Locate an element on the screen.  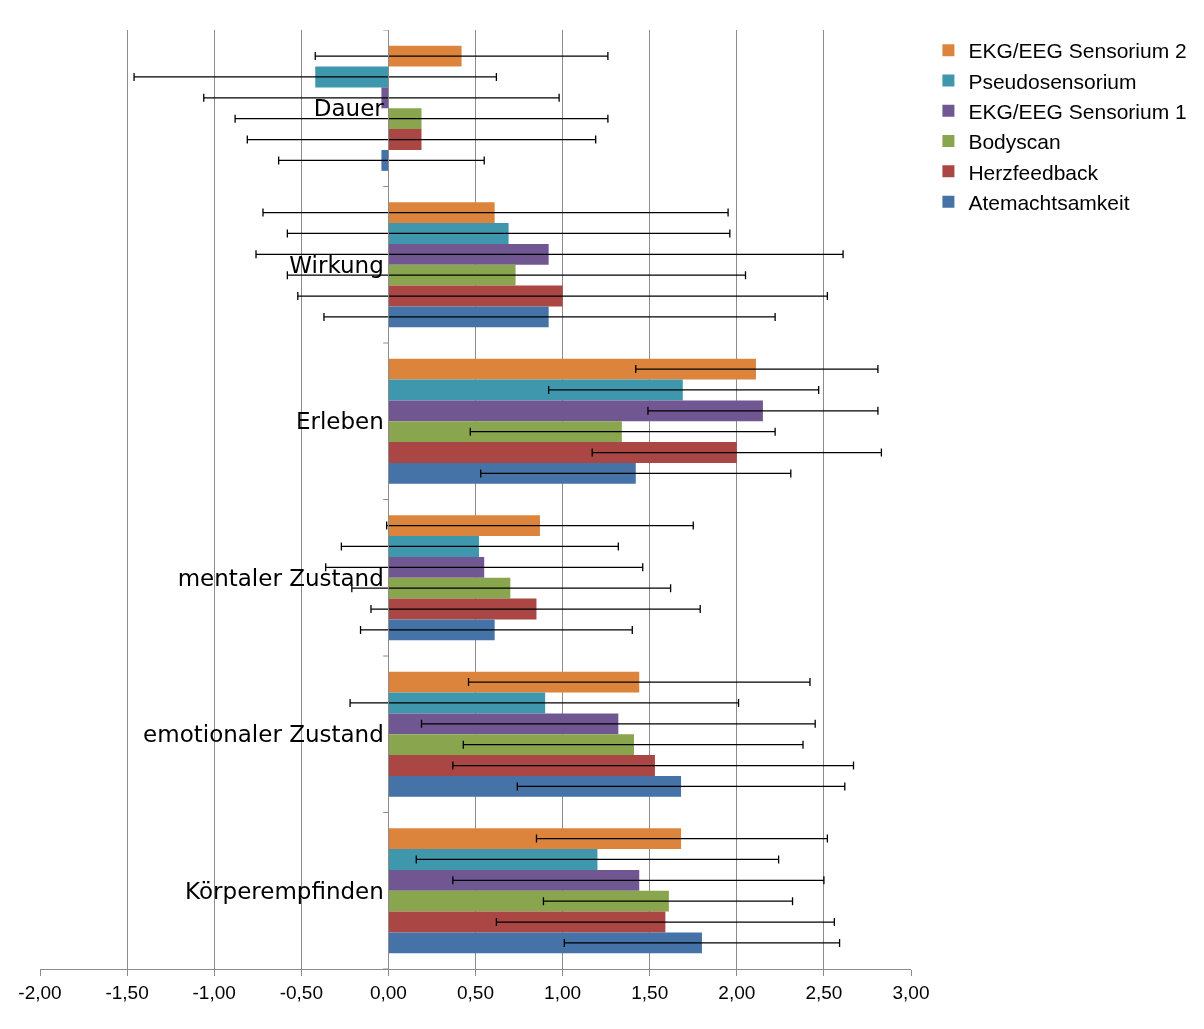
x-tick-label: -2,00 is located at coordinates (40, 992).